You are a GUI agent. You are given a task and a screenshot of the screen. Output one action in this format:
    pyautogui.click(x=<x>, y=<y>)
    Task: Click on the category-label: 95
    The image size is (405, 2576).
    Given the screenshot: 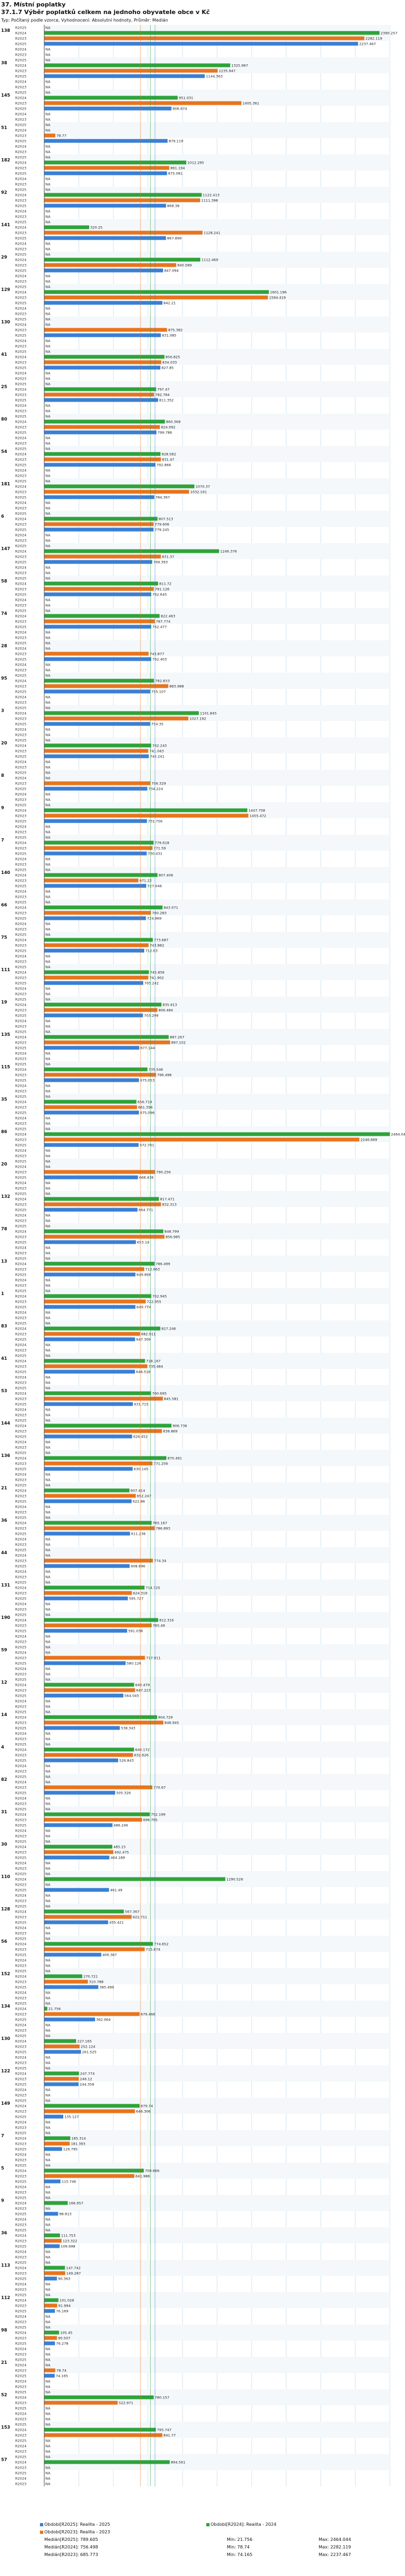 What is the action you would take?
    pyautogui.click(x=5, y=678)
    